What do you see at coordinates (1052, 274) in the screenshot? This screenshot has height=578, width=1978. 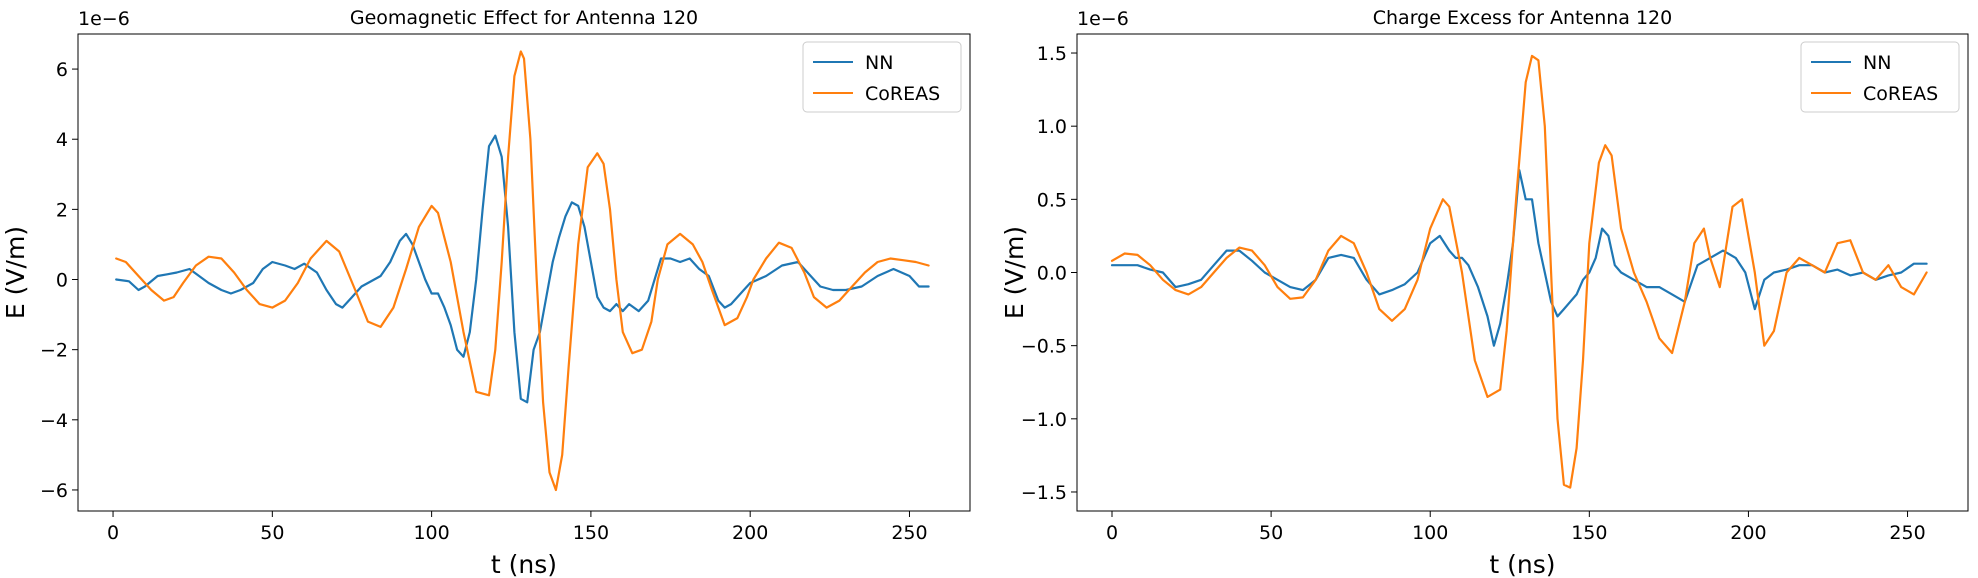 I see `y-tick-label: 0.0` at bounding box center [1052, 274].